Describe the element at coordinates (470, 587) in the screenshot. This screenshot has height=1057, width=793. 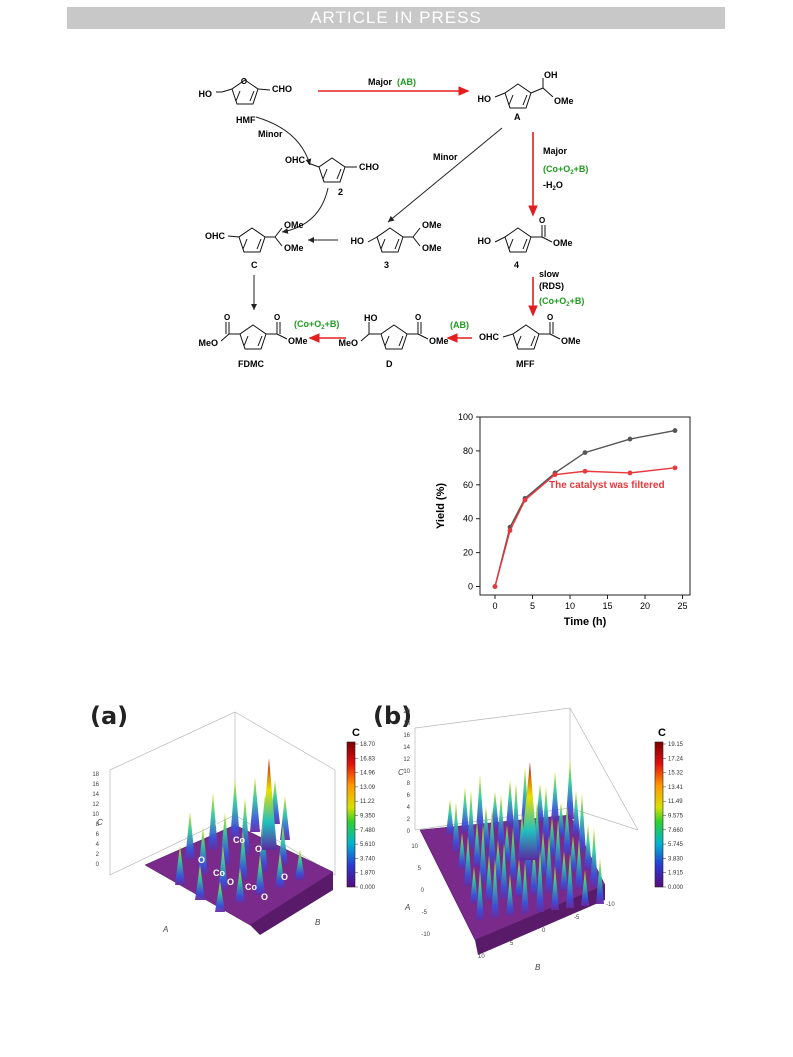
I see `y-tick-label: 0` at that location.